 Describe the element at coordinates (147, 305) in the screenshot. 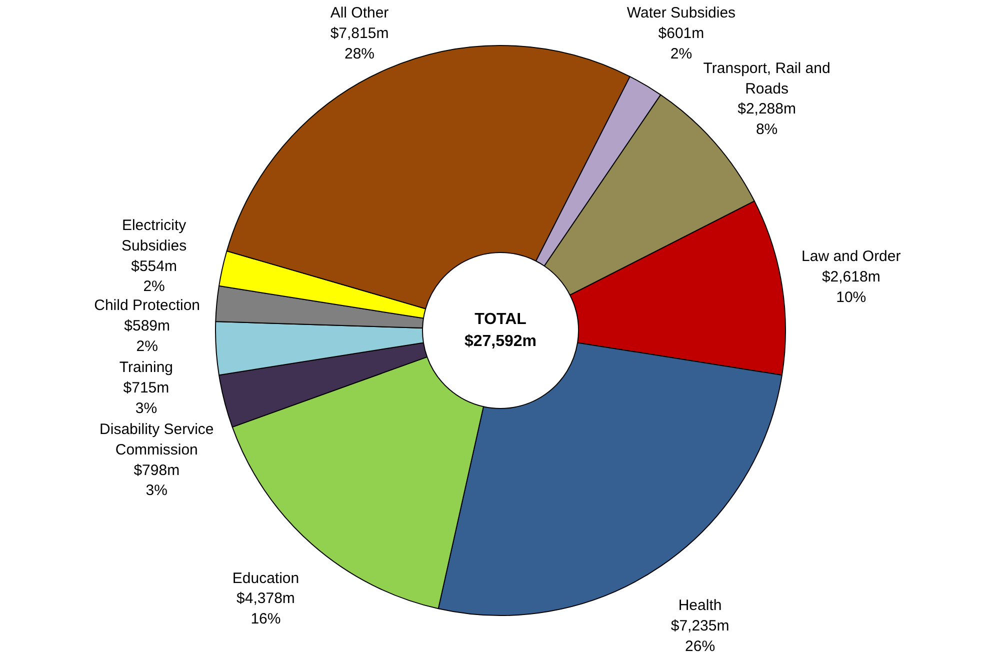

I see `slice-label: Child Protection` at that location.